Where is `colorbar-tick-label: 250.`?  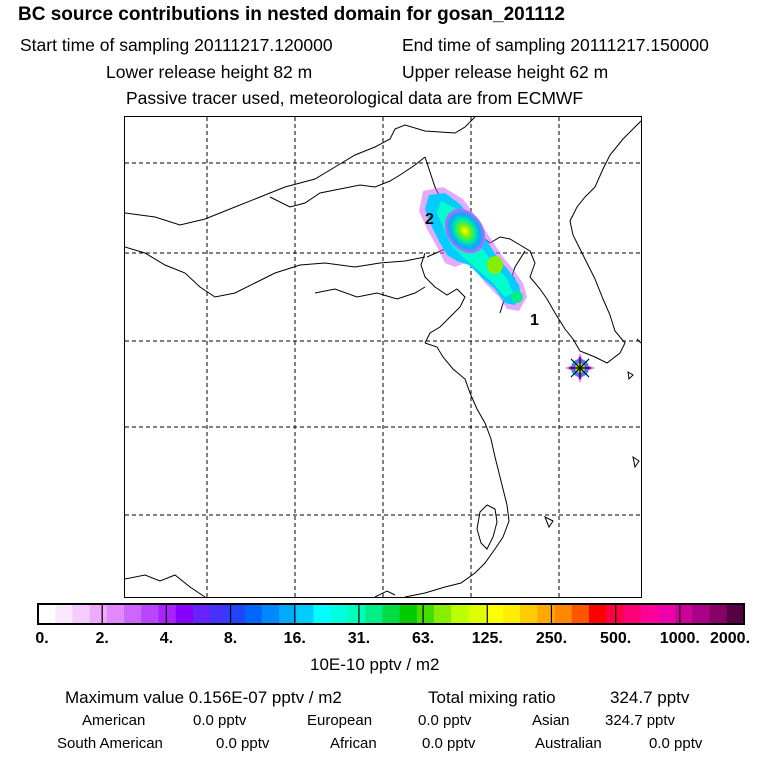 colorbar-tick-label: 250. is located at coordinates (551, 638).